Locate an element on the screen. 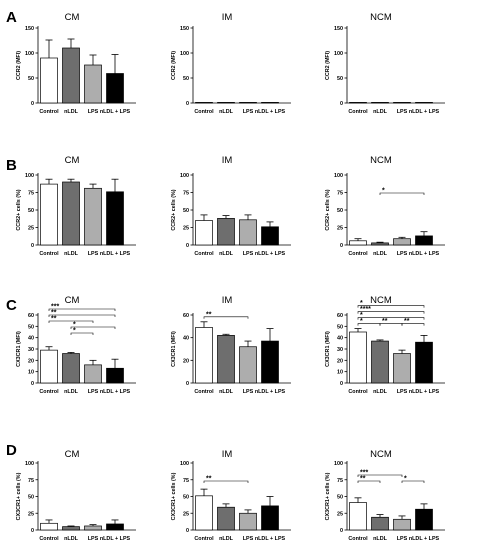 This screenshot has height=550, width=480. chart-title-c-cm: CM is located at coordinates (72, 300).